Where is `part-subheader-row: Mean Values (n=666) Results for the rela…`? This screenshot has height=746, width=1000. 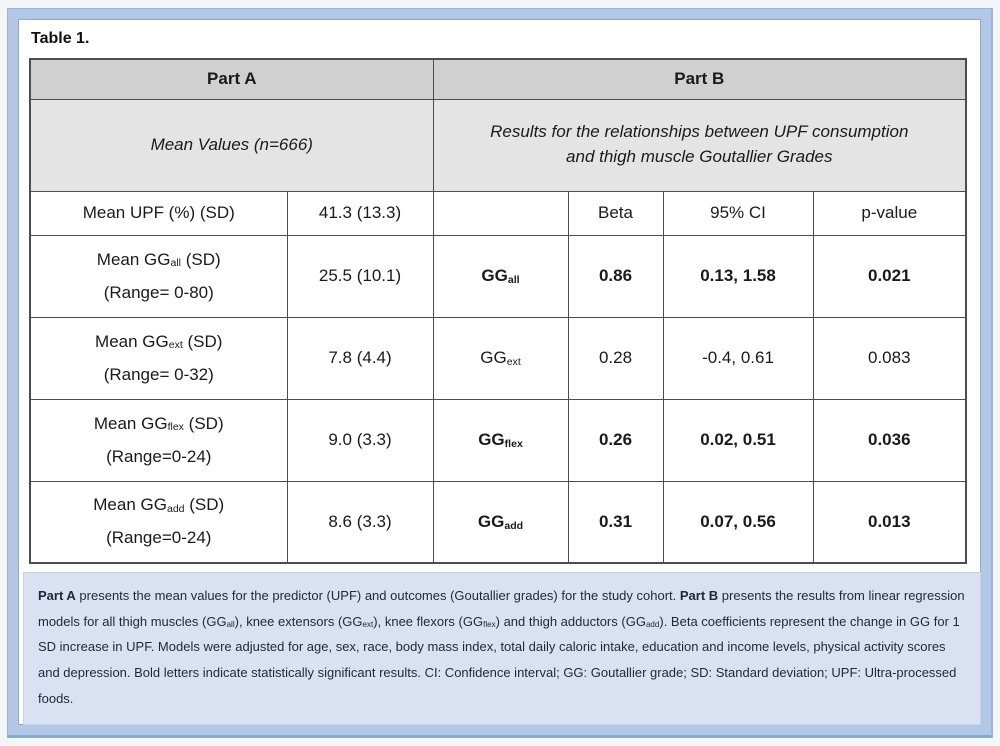
part-subheader-row: Mean Values (n=666) Results for the rela… is located at coordinates (498, 145).